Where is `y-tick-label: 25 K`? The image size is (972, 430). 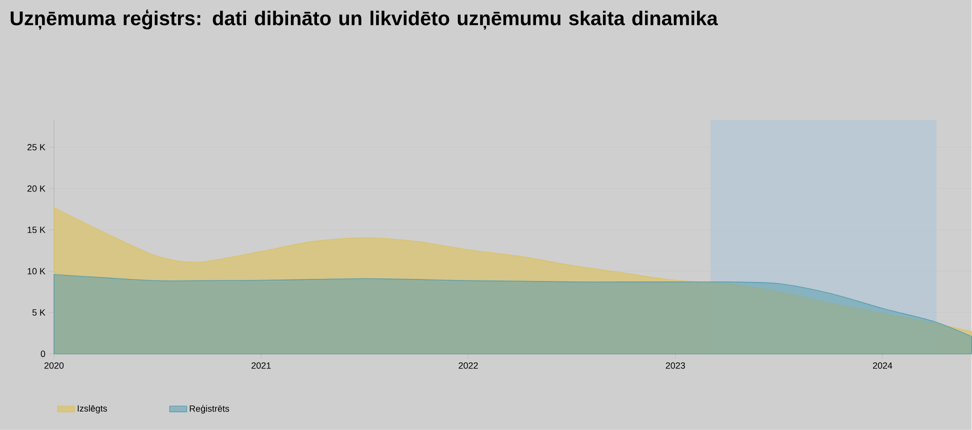 y-tick-label: 25 K is located at coordinates (36, 147).